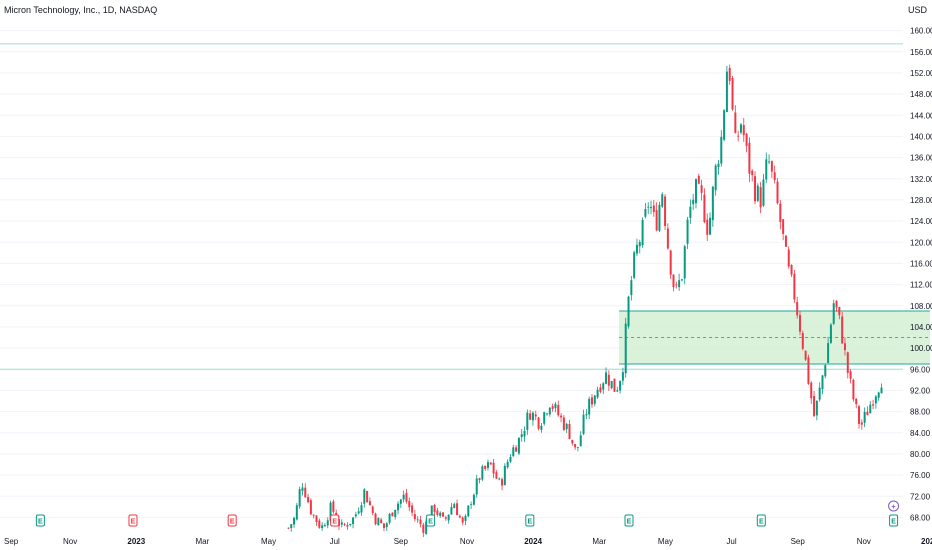 The width and height of the screenshot is (932, 550). I want to click on support-zone, so click(774, 337).